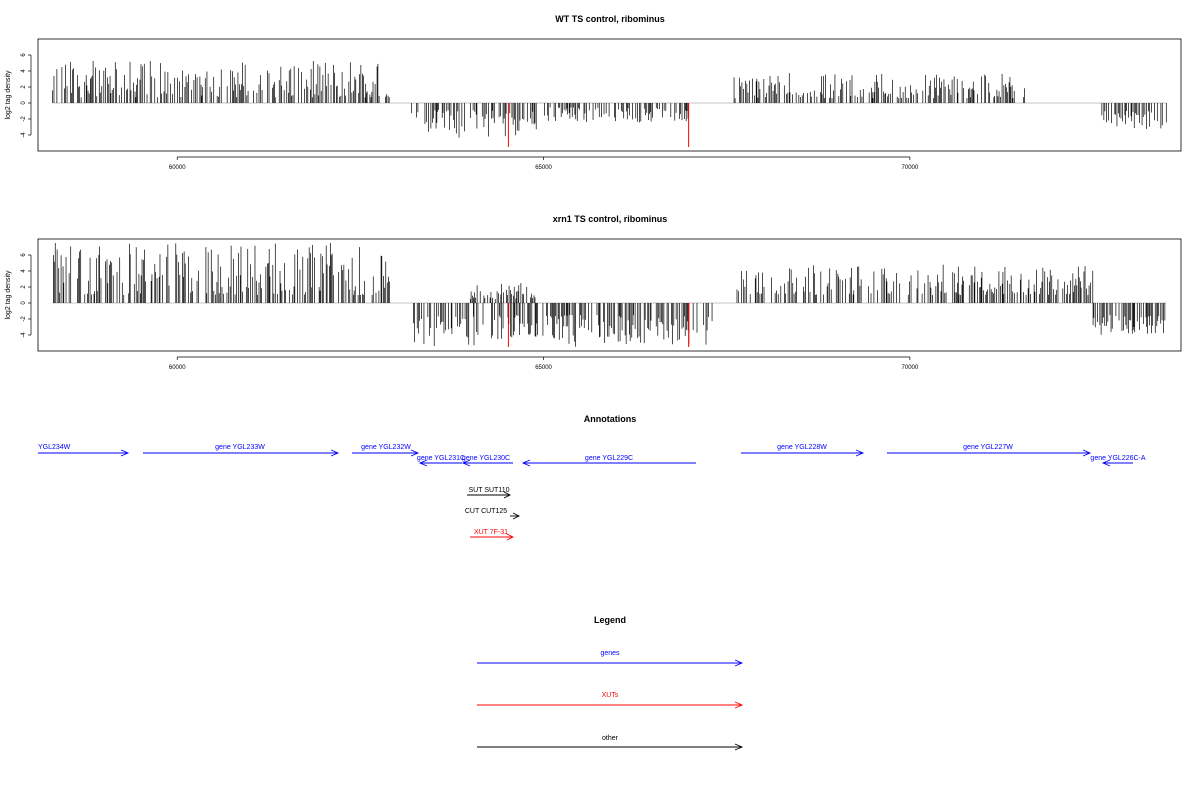 The height and width of the screenshot is (800, 1200). Describe the element at coordinates (610, 658) in the screenshot. I see `legend-item-genes: genes` at that location.